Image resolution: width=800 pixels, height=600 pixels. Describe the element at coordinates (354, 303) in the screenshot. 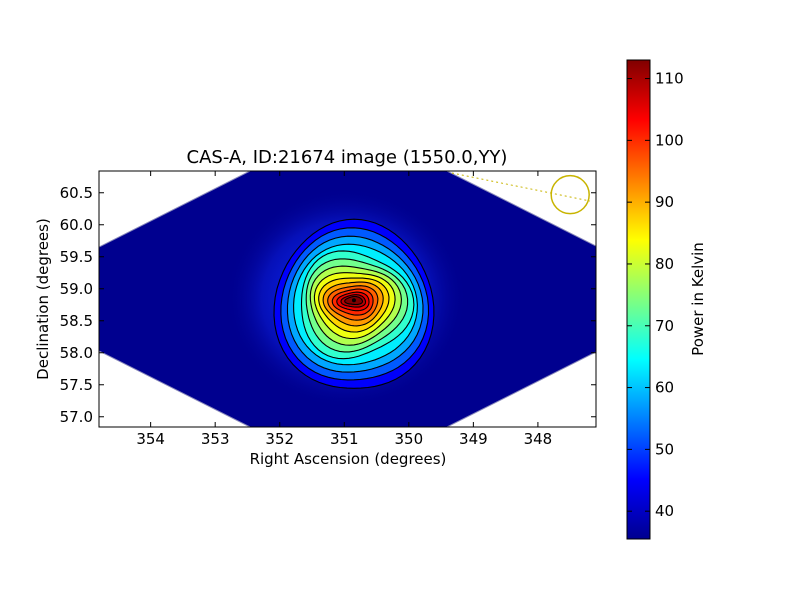

I see `contour-lines` at that location.